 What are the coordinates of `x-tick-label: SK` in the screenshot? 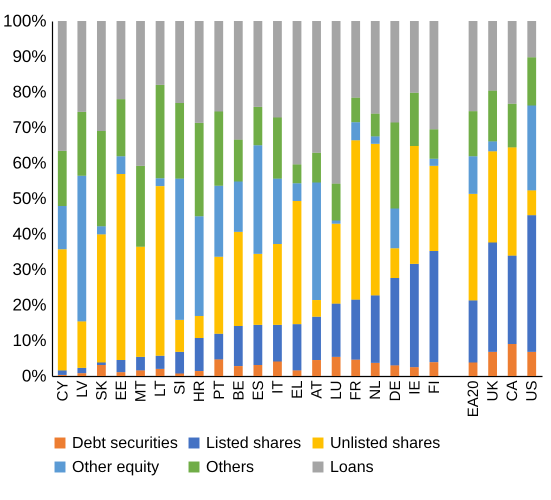 It's located at (101, 390).